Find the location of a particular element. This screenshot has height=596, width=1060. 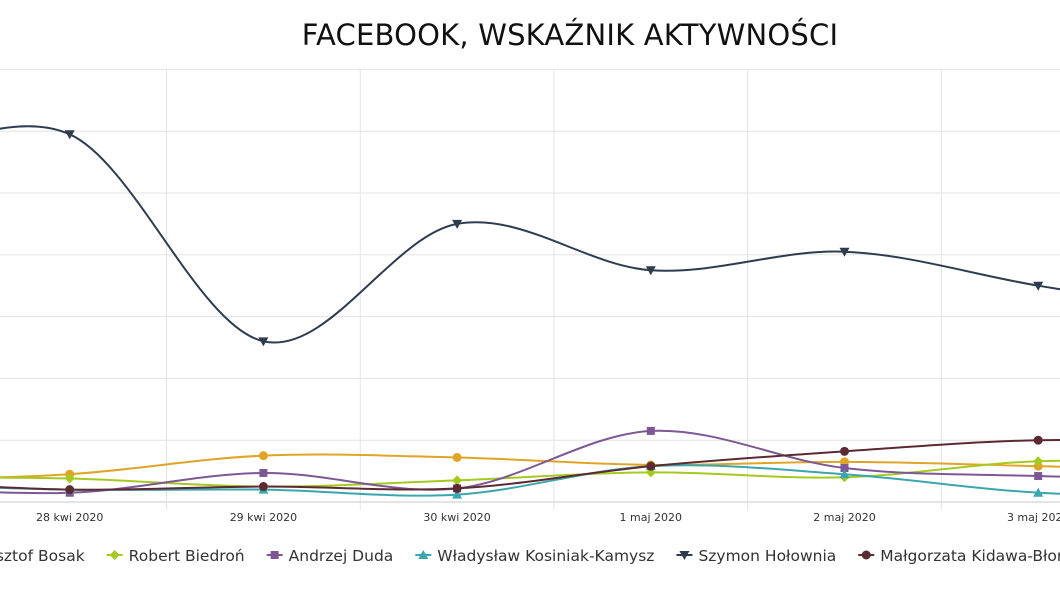

legend-item: Robert Biedroń is located at coordinates (175, 556).